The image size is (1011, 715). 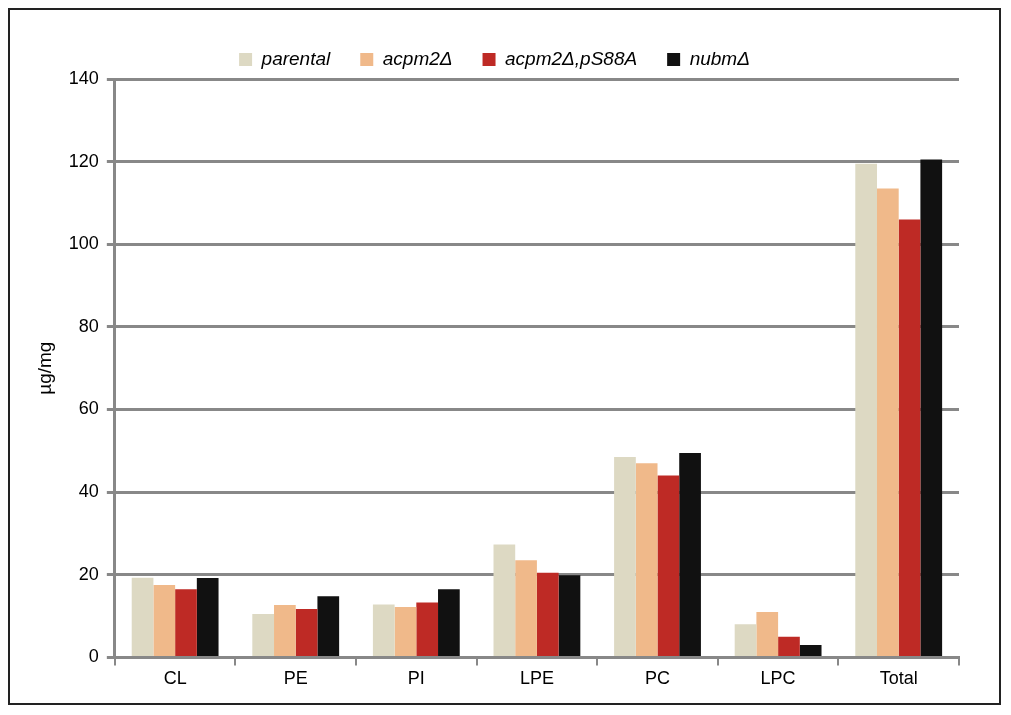 I want to click on x-tick-label: CL, so click(x=175, y=678).